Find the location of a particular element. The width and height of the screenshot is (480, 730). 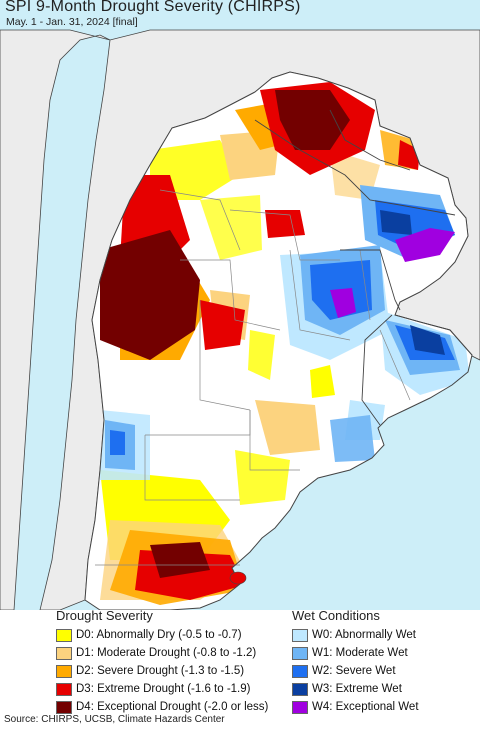

drought-legend-heading: Drought Severity is located at coordinates (104, 615).